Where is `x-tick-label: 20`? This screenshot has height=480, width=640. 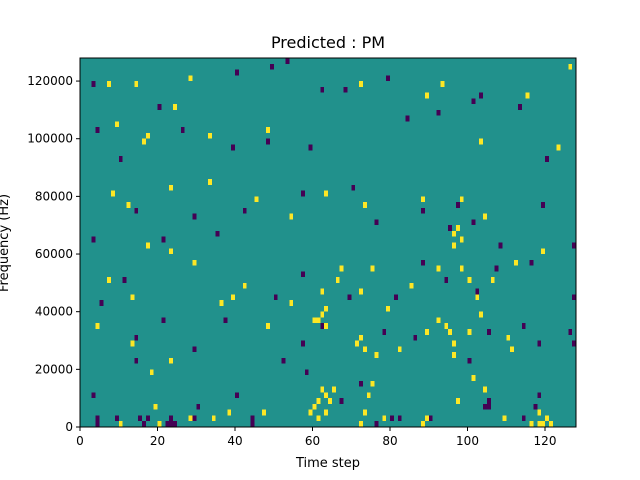
x-tick-label: 20 is located at coordinates (157, 441).